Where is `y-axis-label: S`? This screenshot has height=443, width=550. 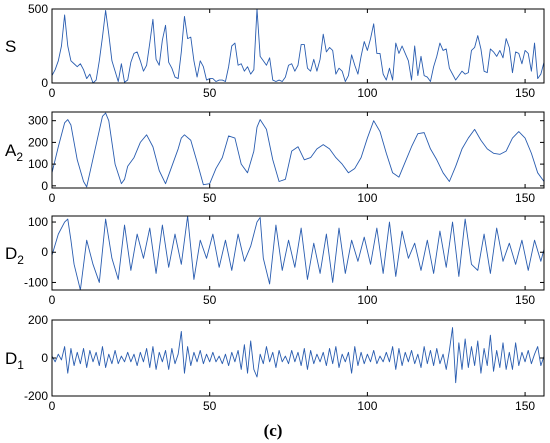
y-axis-label: S is located at coordinates (10, 46).